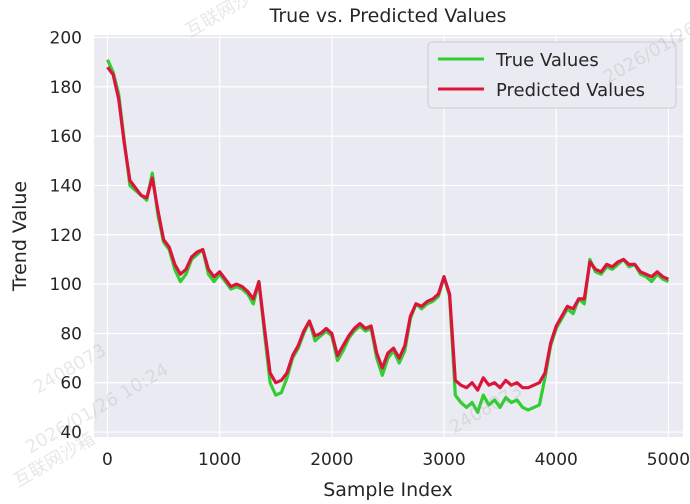 This screenshot has width=690, height=504. Describe the element at coordinates (331, 460) in the screenshot. I see `x-tick-label: 2000` at that location.